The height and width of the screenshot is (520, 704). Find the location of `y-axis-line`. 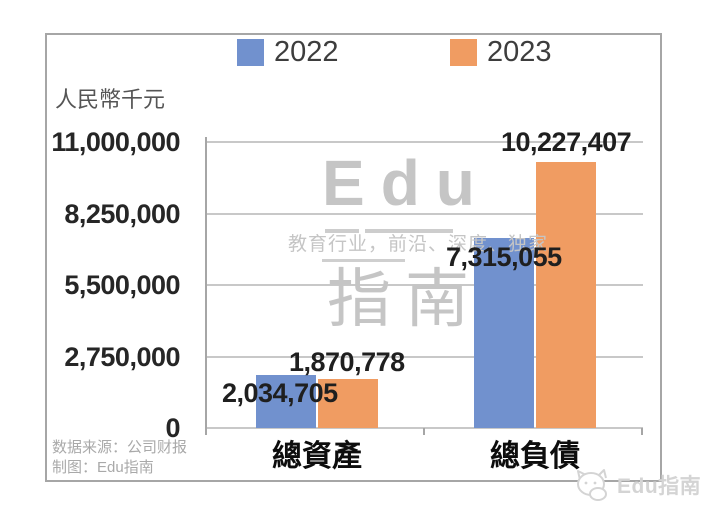

y-axis-line is located at coordinates (206, 285).